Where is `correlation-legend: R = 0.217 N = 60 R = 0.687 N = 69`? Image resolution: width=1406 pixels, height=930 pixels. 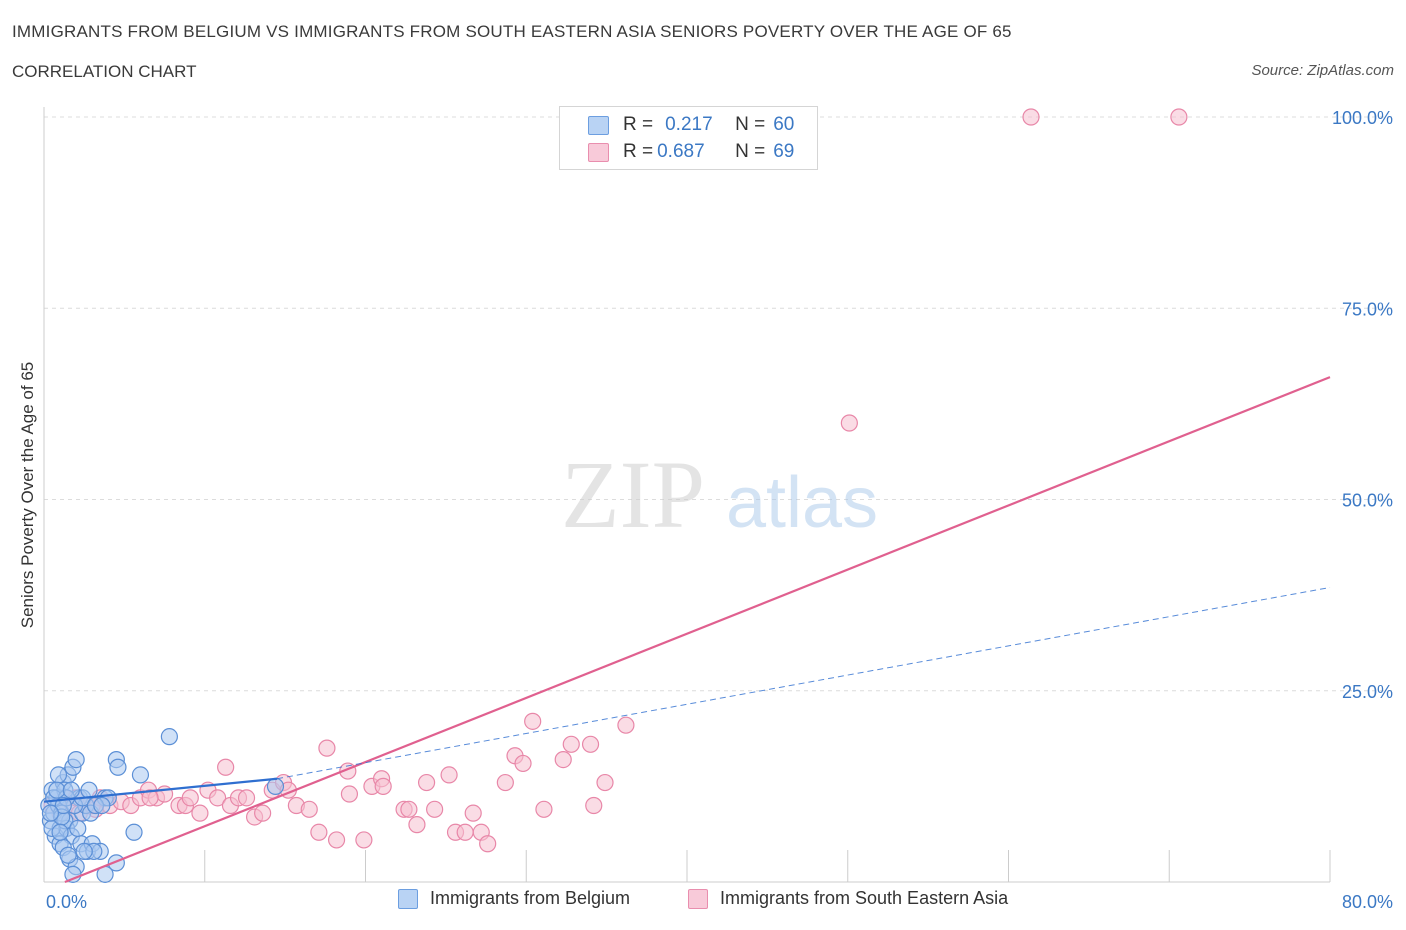 correlation-legend: R = 0.217 N = 60 R = 0.687 N = 69 is located at coordinates (688, 138).